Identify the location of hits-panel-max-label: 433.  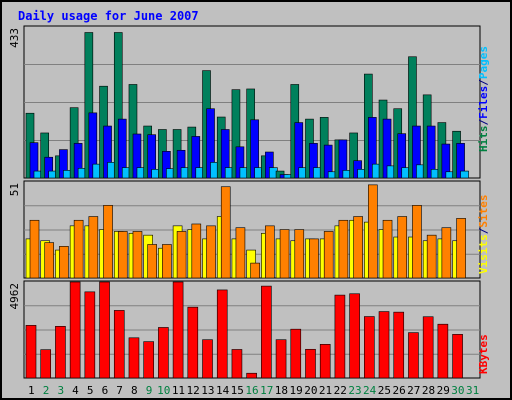
(14, 38).